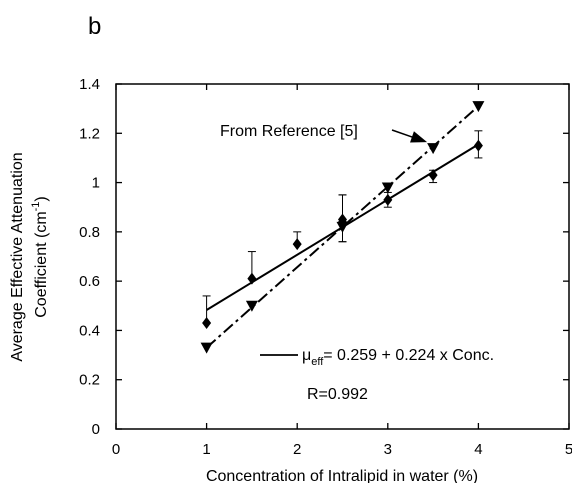 This screenshot has height=483, width=572. Describe the element at coordinates (41, 198) in the screenshot. I see `y-axis-title-close: )` at that location.